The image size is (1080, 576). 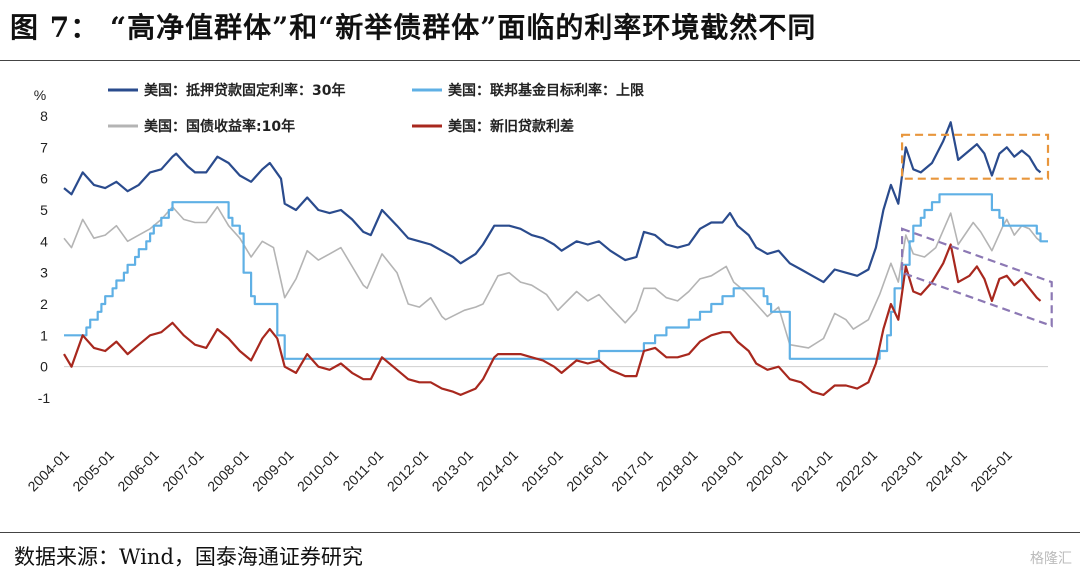 I want to click on x-tick-label: 2016-01, so click(x=587, y=471).